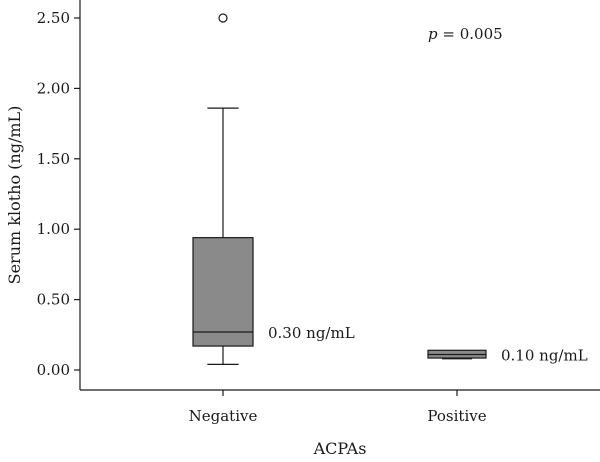 The width and height of the screenshot is (600, 462). What do you see at coordinates (53, 18) in the screenshot?
I see `y-tick-label: 2.50` at bounding box center [53, 18].